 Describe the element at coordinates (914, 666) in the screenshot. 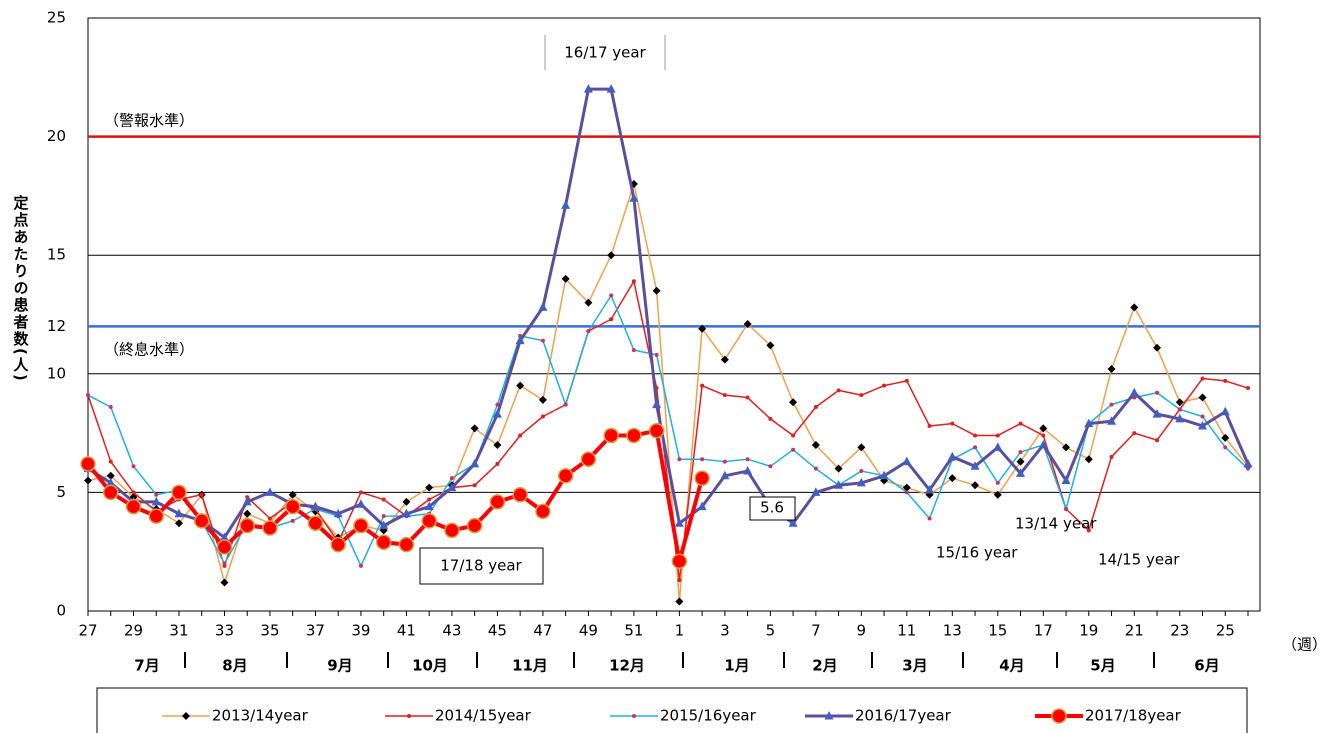

I see `month-label: 3月` at that location.